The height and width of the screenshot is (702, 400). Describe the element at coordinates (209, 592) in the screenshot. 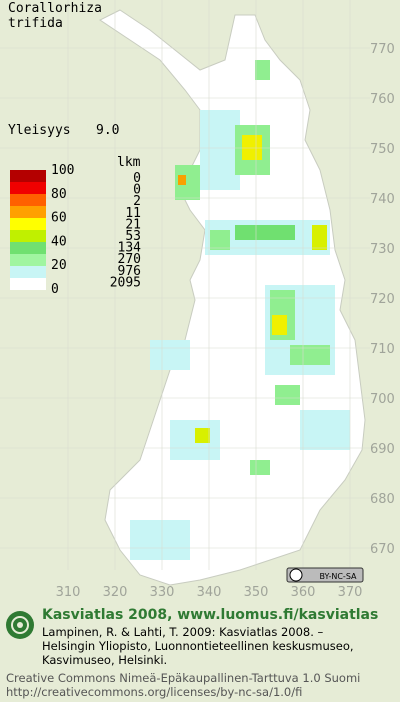

I see `x-label: 340` at that location.